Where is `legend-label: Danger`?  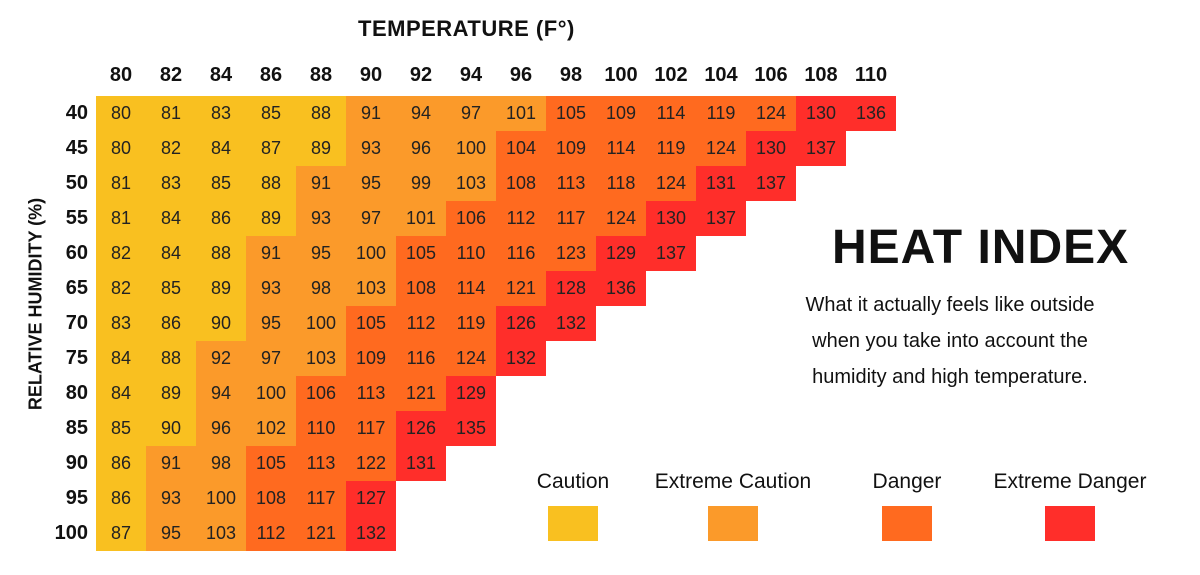 legend-label: Danger is located at coordinates (907, 481).